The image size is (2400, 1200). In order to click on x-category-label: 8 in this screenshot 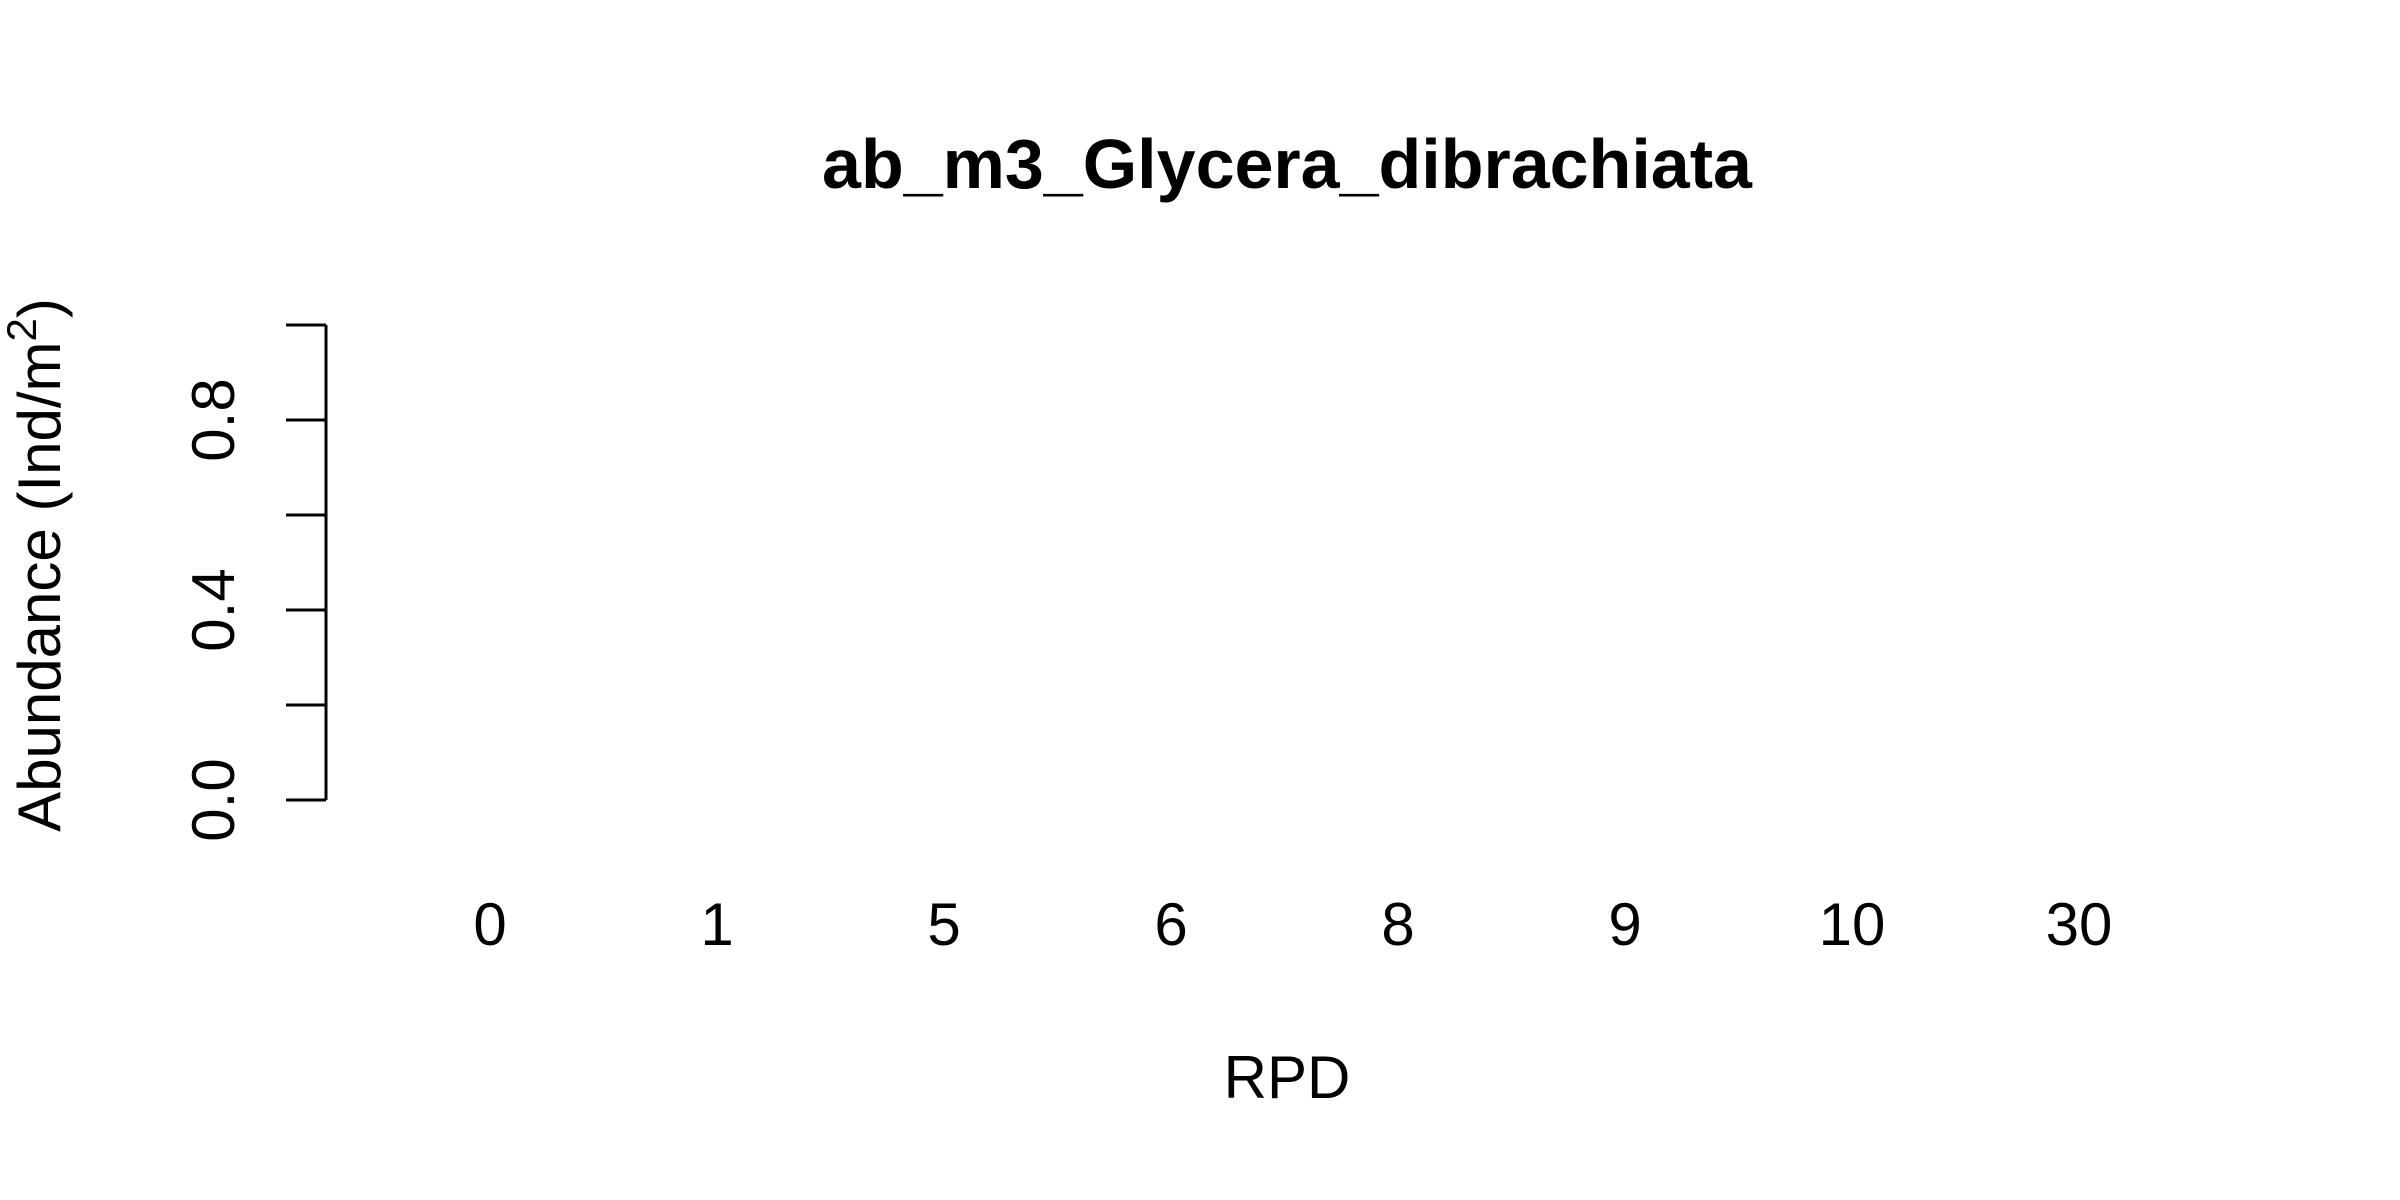, I will do `click(1397, 924)`.